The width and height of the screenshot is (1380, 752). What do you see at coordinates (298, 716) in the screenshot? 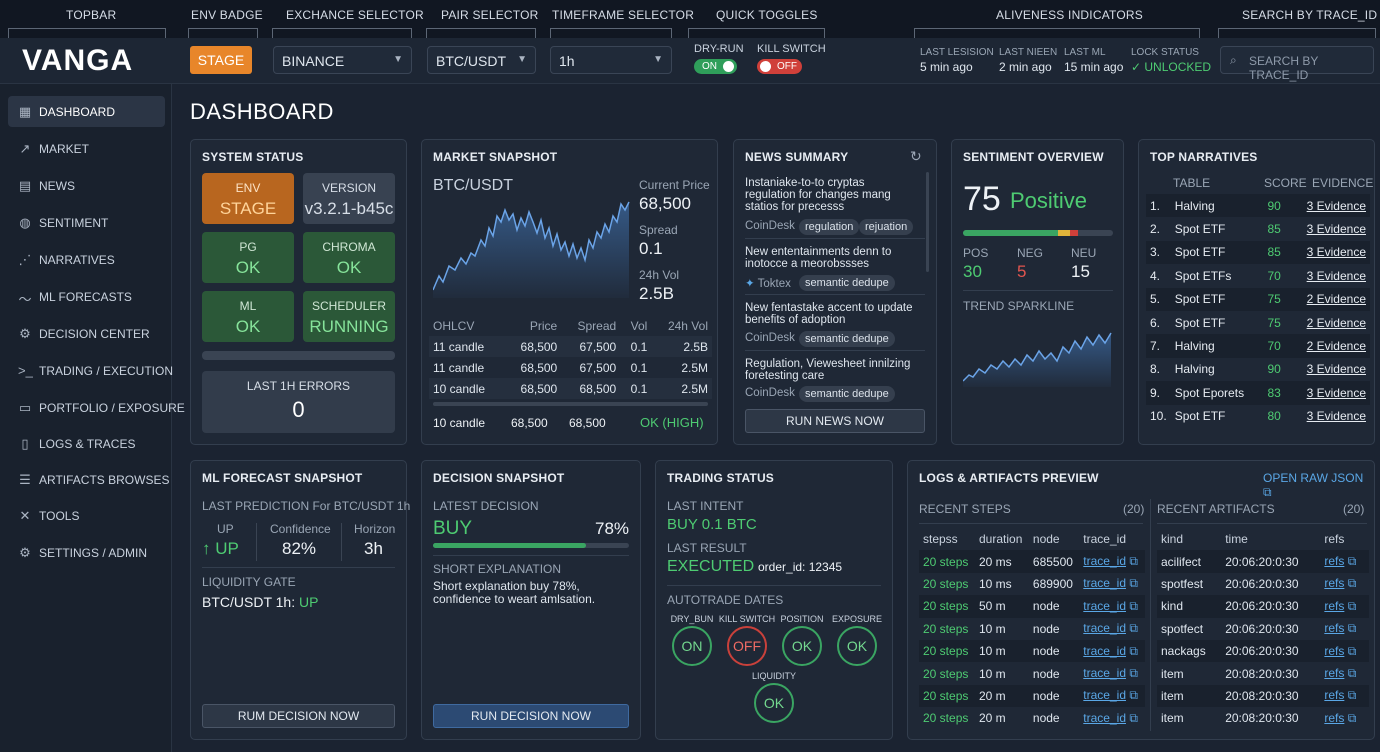
I see `run-decision-button: RUM DECISION NOW` at bounding box center [298, 716].